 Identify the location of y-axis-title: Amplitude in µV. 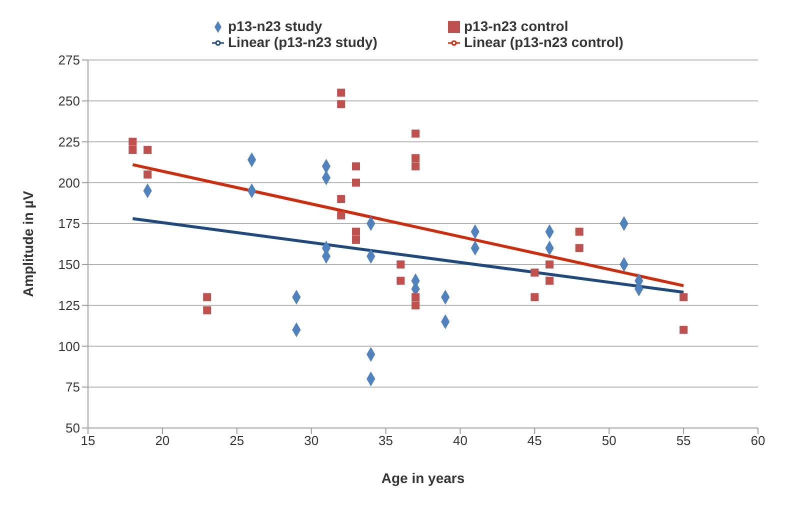
(28, 244).